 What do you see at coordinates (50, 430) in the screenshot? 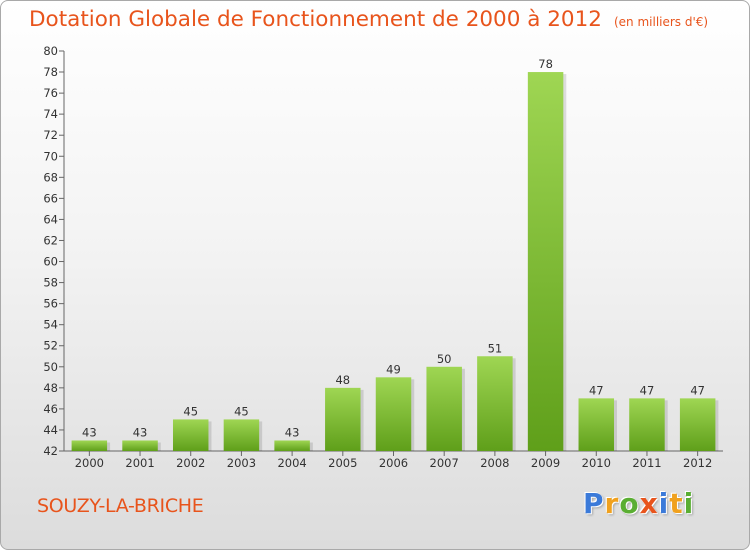
I see `y-tick-label: 44` at bounding box center [50, 430].